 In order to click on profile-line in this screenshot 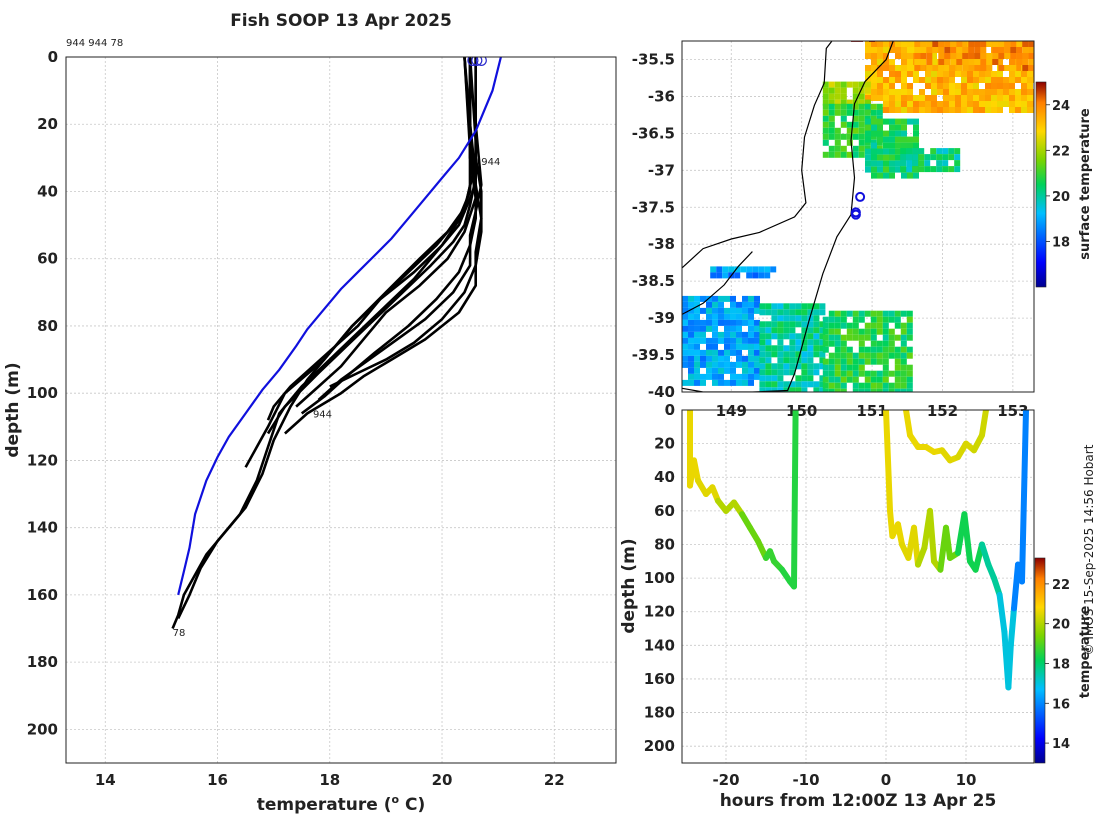, I will do `click(369, 239)`.